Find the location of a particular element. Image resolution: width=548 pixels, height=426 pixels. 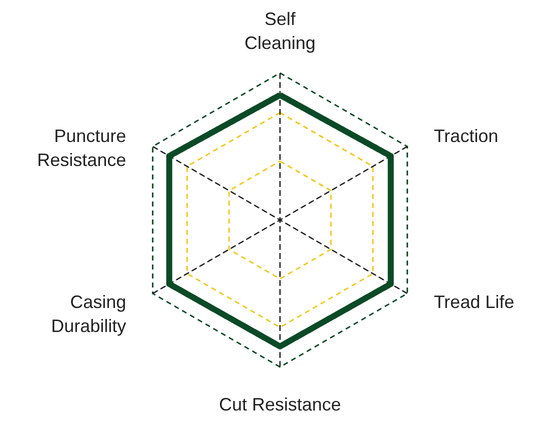

spoke-label: Self Cleaning is located at coordinates (280, 30).